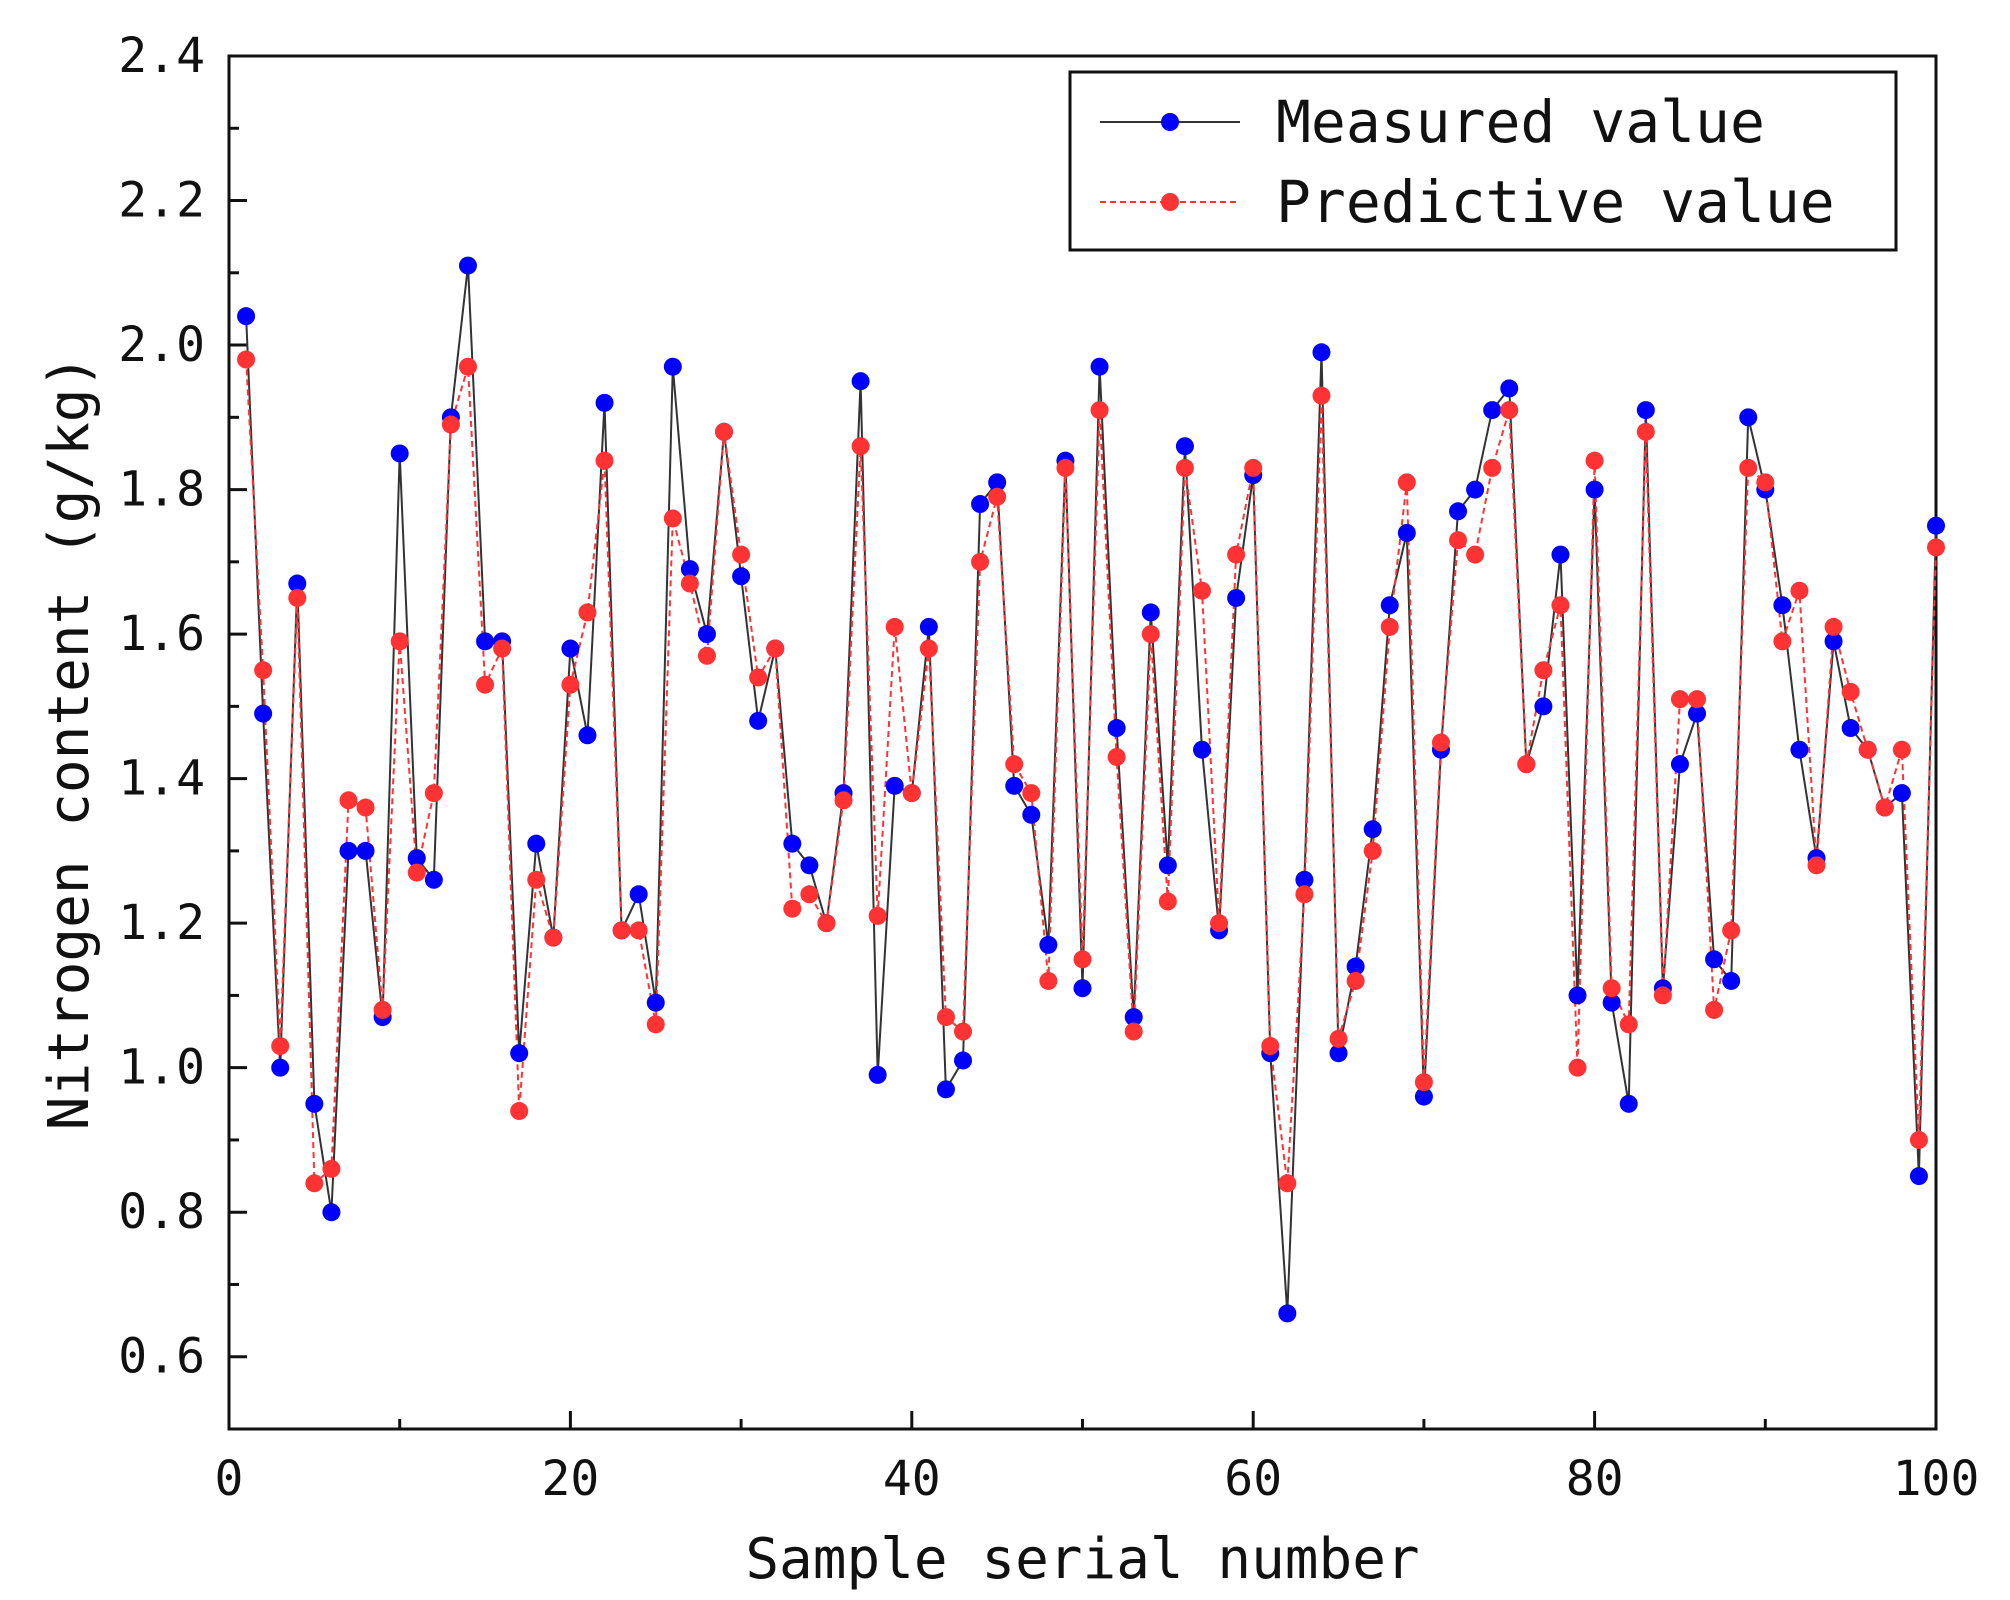 This screenshot has height=1600, width=2010. What do you see at coordinates (1170, 202) in the screenshot?
I see `legend-marker-predictive` at bounding box center [1170, 202].